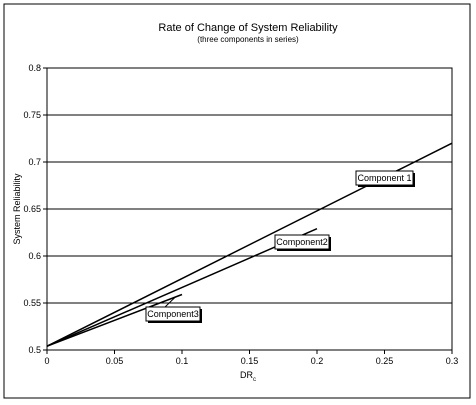  Describe the element at coordinates (182, 361) in the screenshot. I see `x-tick-label: 0.1` at that location.